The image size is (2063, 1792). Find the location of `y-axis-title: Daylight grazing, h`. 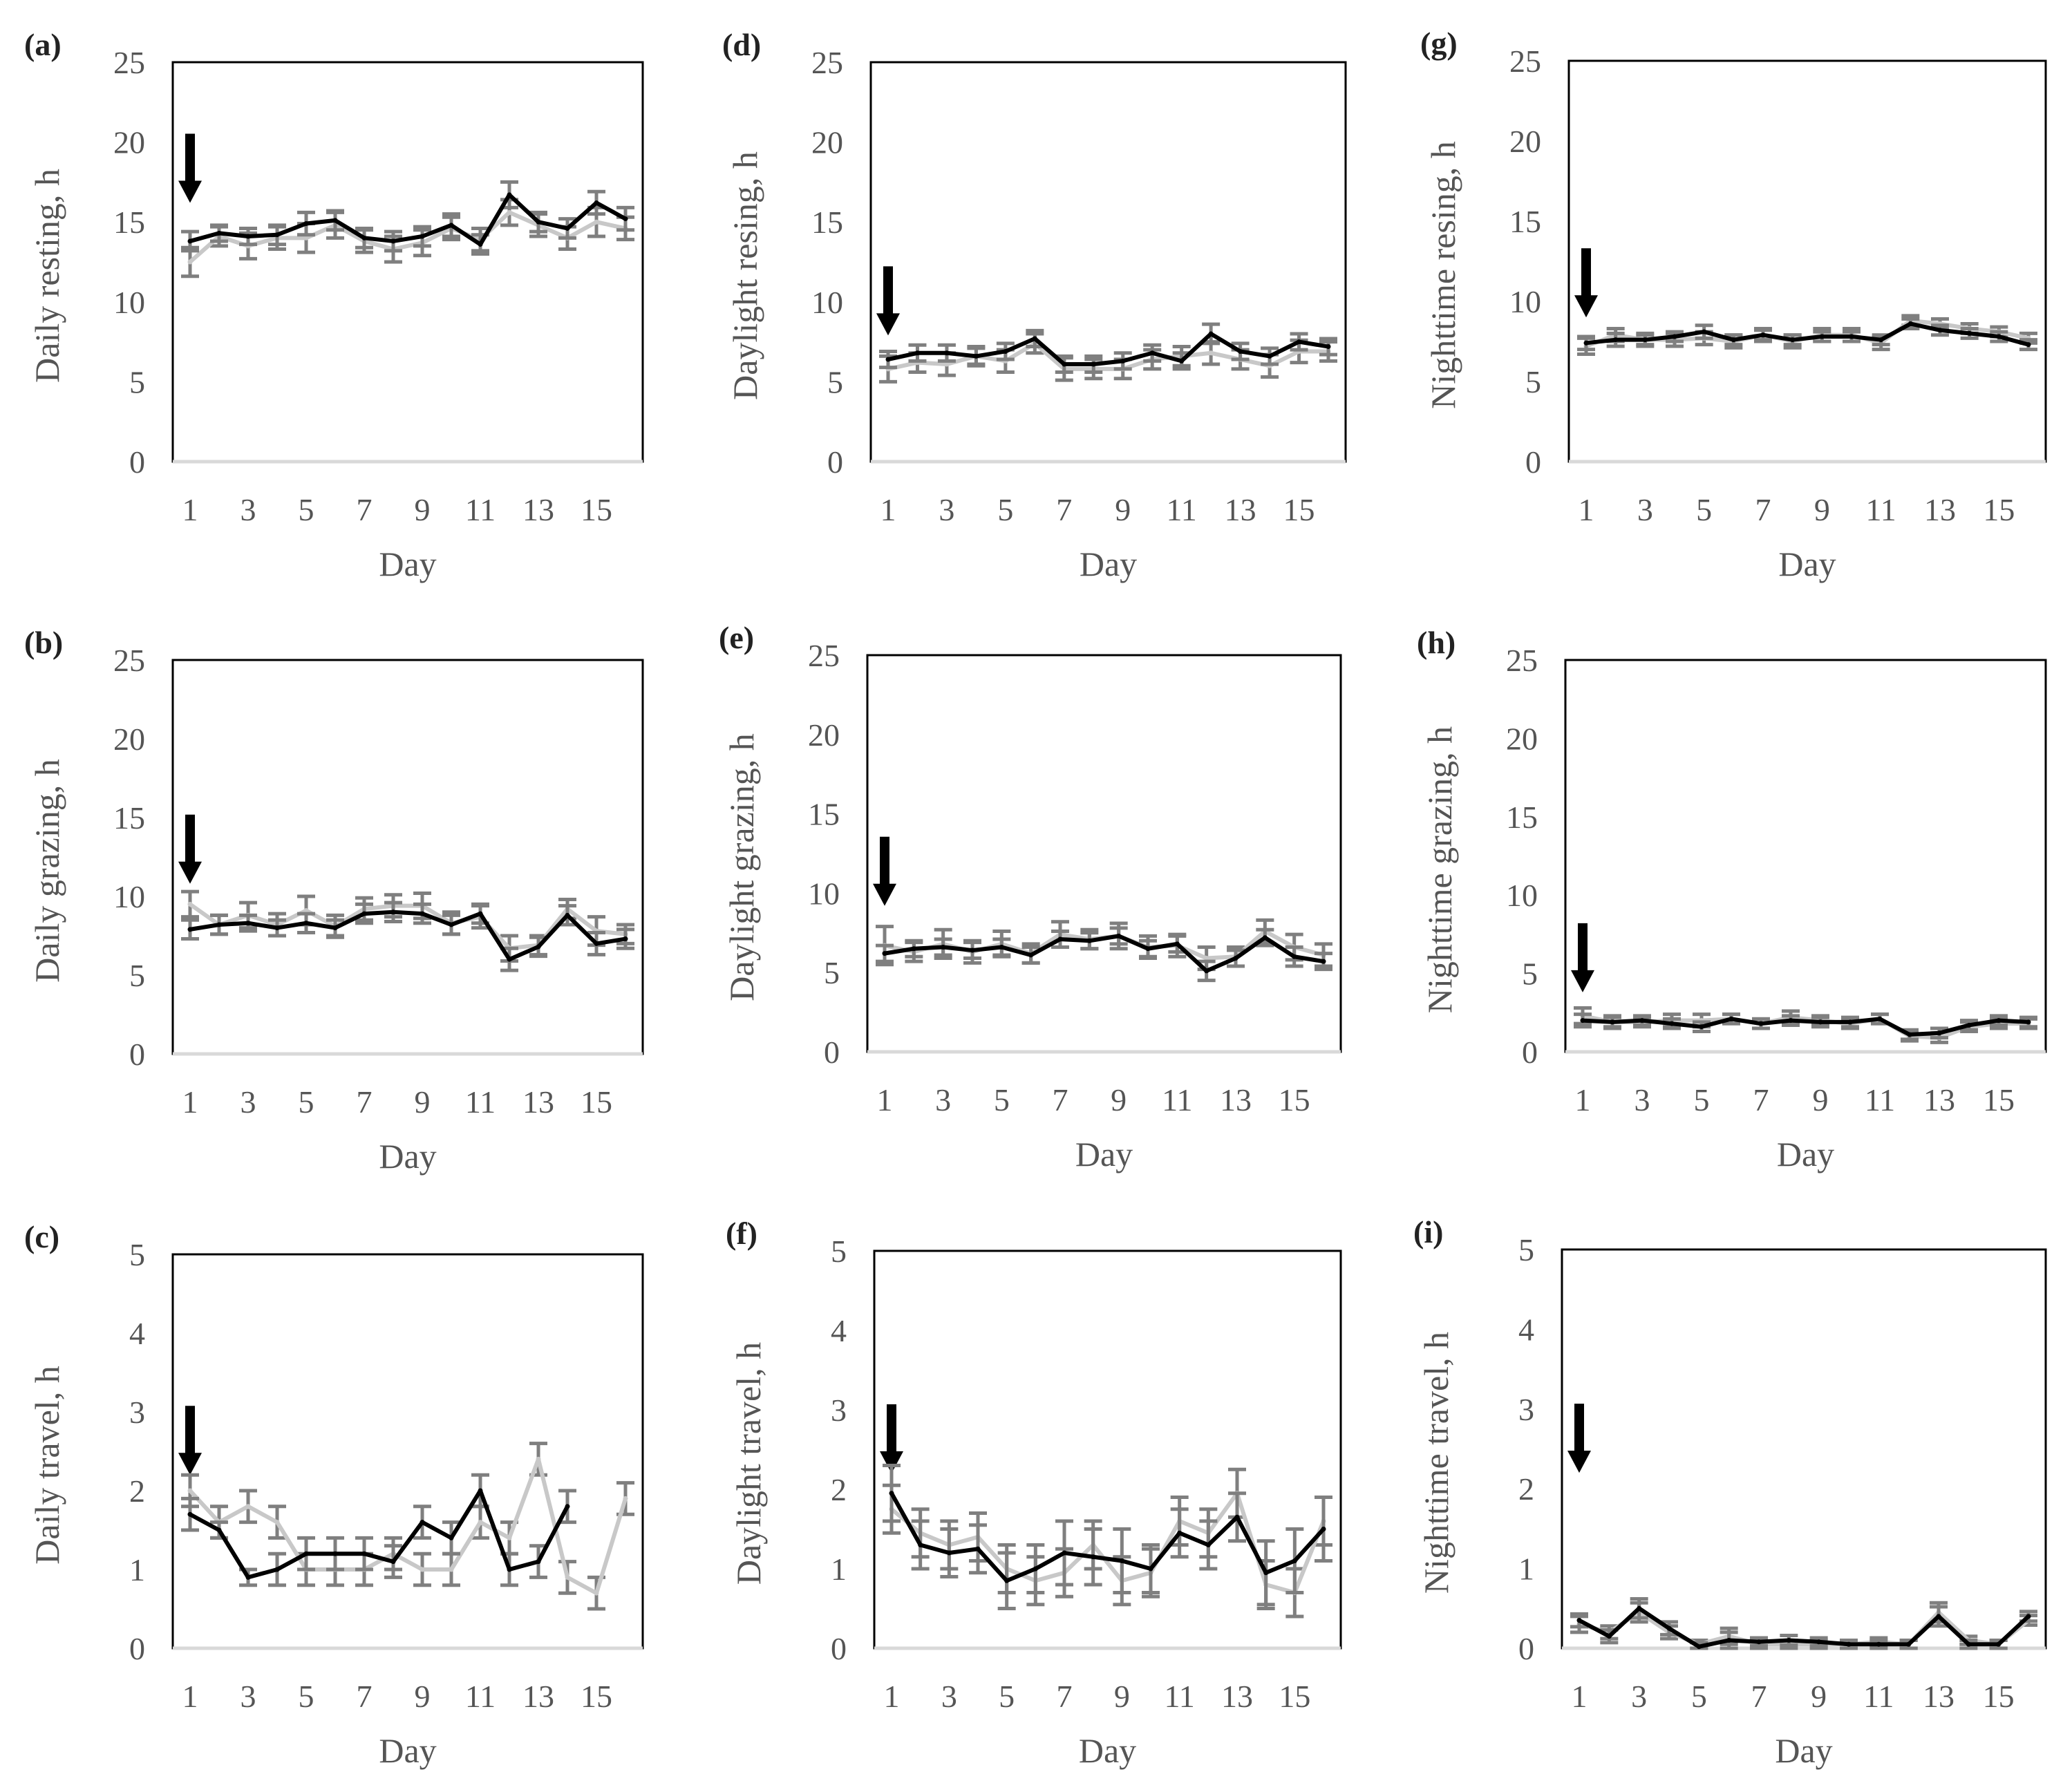

y-axis-title: Daylight grazing, h is located at coordinates (742, 867).